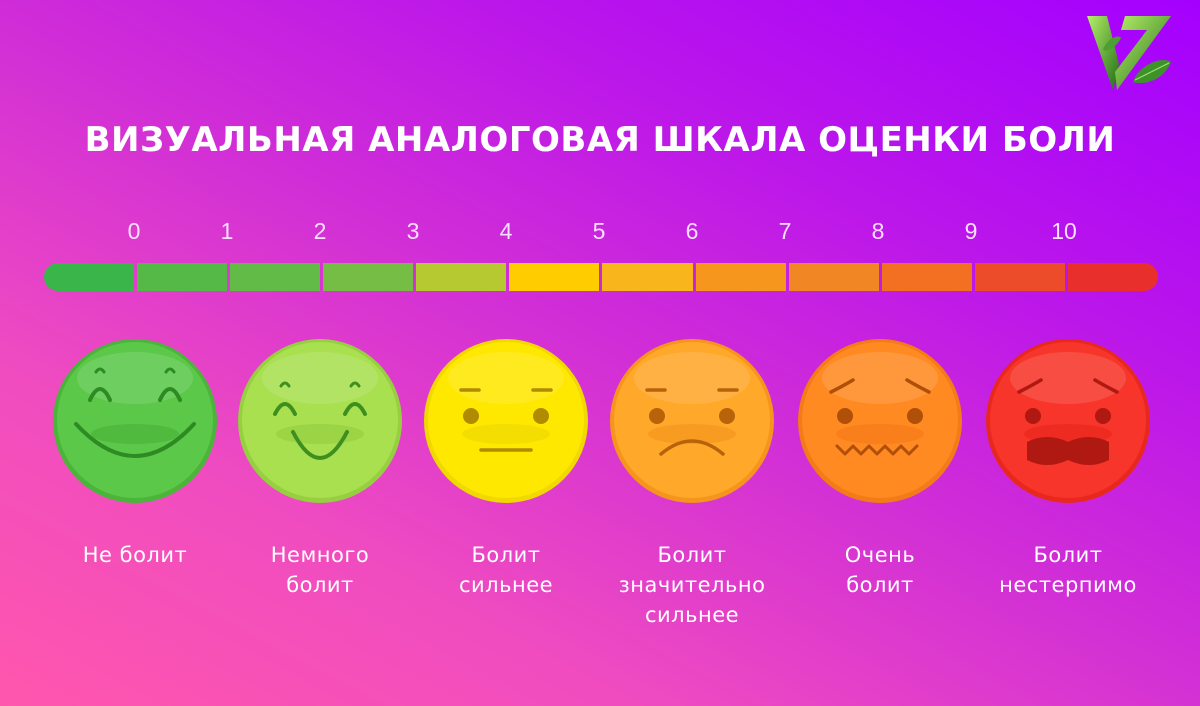 The height and width of the screenshot is (706, 1200). What do you see at coordinates (692, 421) in the screenshot?
I see `significant-pain-face-icon` at bounding box center [692, 421].